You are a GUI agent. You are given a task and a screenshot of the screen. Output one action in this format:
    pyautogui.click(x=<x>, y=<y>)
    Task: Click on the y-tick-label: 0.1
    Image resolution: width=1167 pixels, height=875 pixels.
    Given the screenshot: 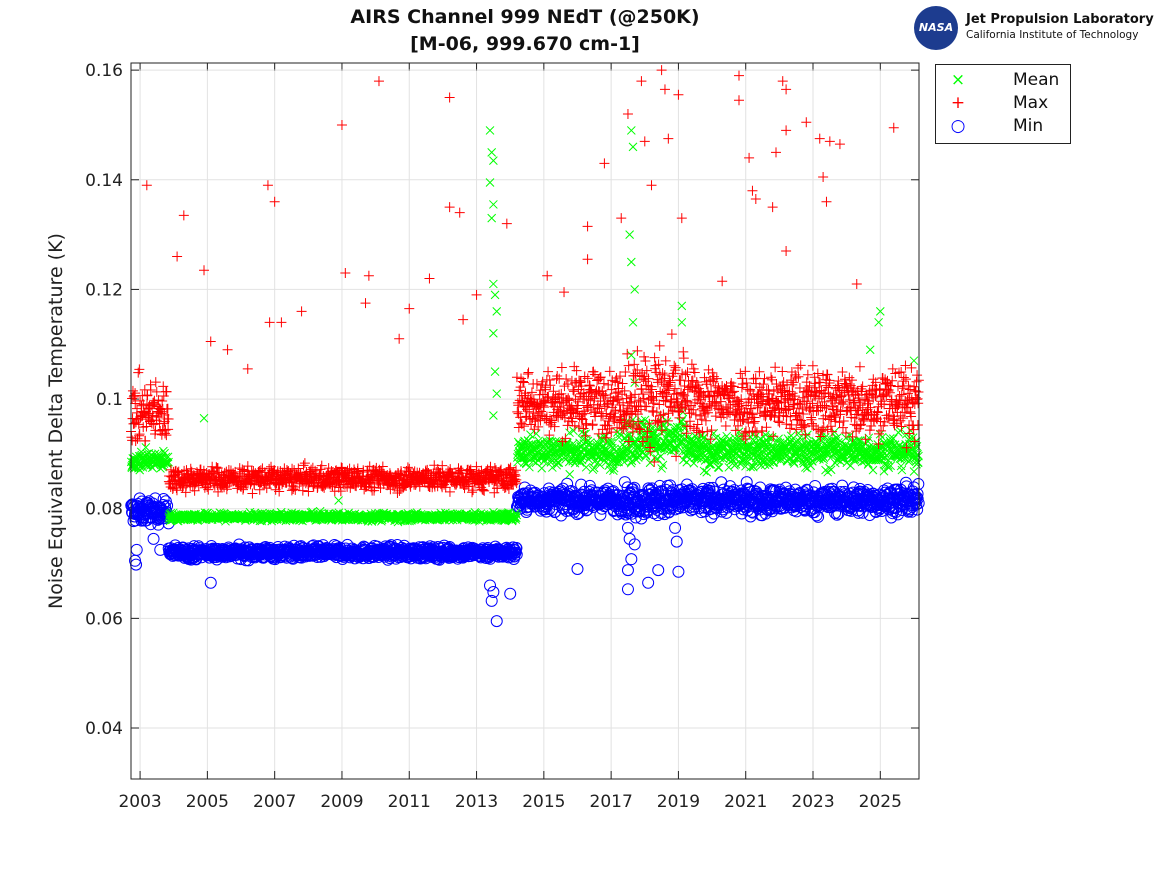 What is the action you would take?
    pyautogui.click(x=109, y=400)
    